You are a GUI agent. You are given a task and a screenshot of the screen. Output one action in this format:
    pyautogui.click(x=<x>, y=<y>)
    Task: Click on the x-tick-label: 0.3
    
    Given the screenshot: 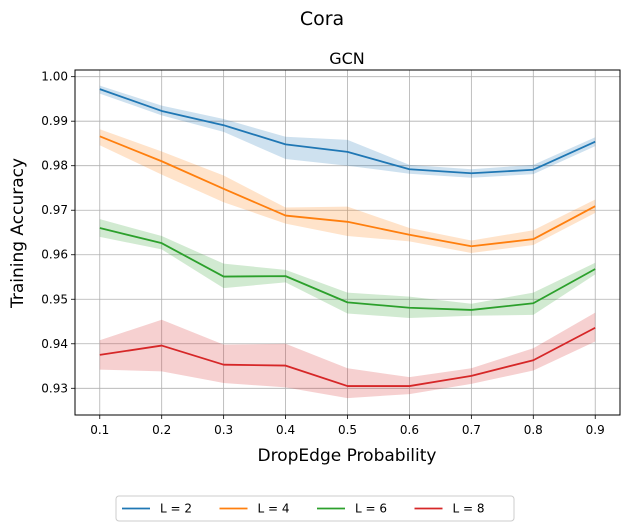 What is the action you would take?
    pyautogui.click(x=223, y=430)
    